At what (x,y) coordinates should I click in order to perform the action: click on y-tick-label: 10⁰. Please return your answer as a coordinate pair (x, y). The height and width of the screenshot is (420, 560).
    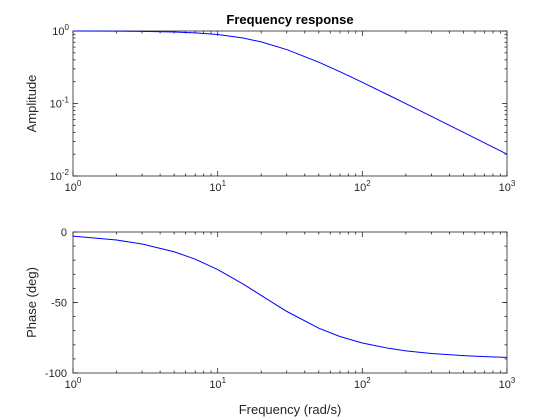
    Looking at the image, I should click on (60, 30).